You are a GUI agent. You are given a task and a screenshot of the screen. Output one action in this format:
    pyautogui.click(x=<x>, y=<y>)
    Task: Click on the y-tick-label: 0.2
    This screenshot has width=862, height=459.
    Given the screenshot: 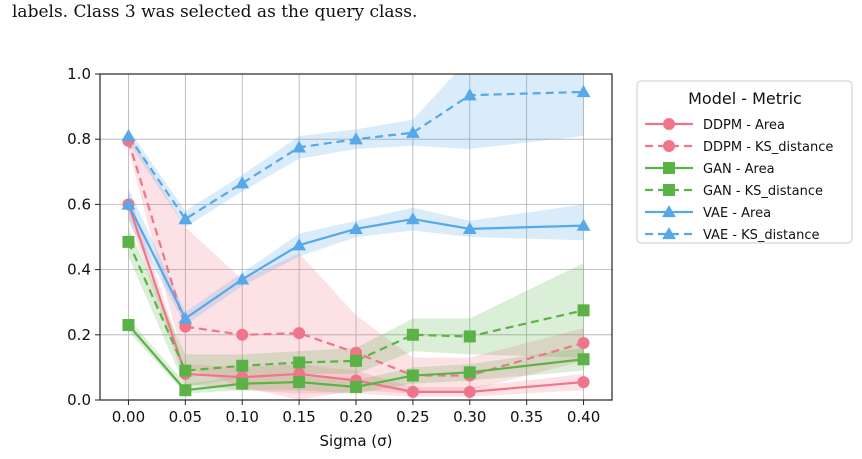 What is the action you would take?
    pyautogui.click(x=79, y=335)
    